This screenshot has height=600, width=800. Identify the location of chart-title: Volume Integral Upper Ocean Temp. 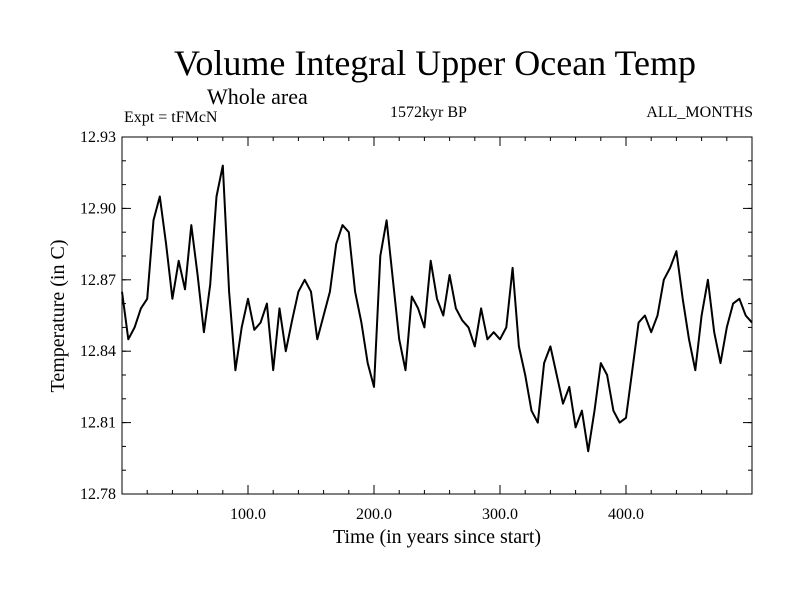
(435, 63).